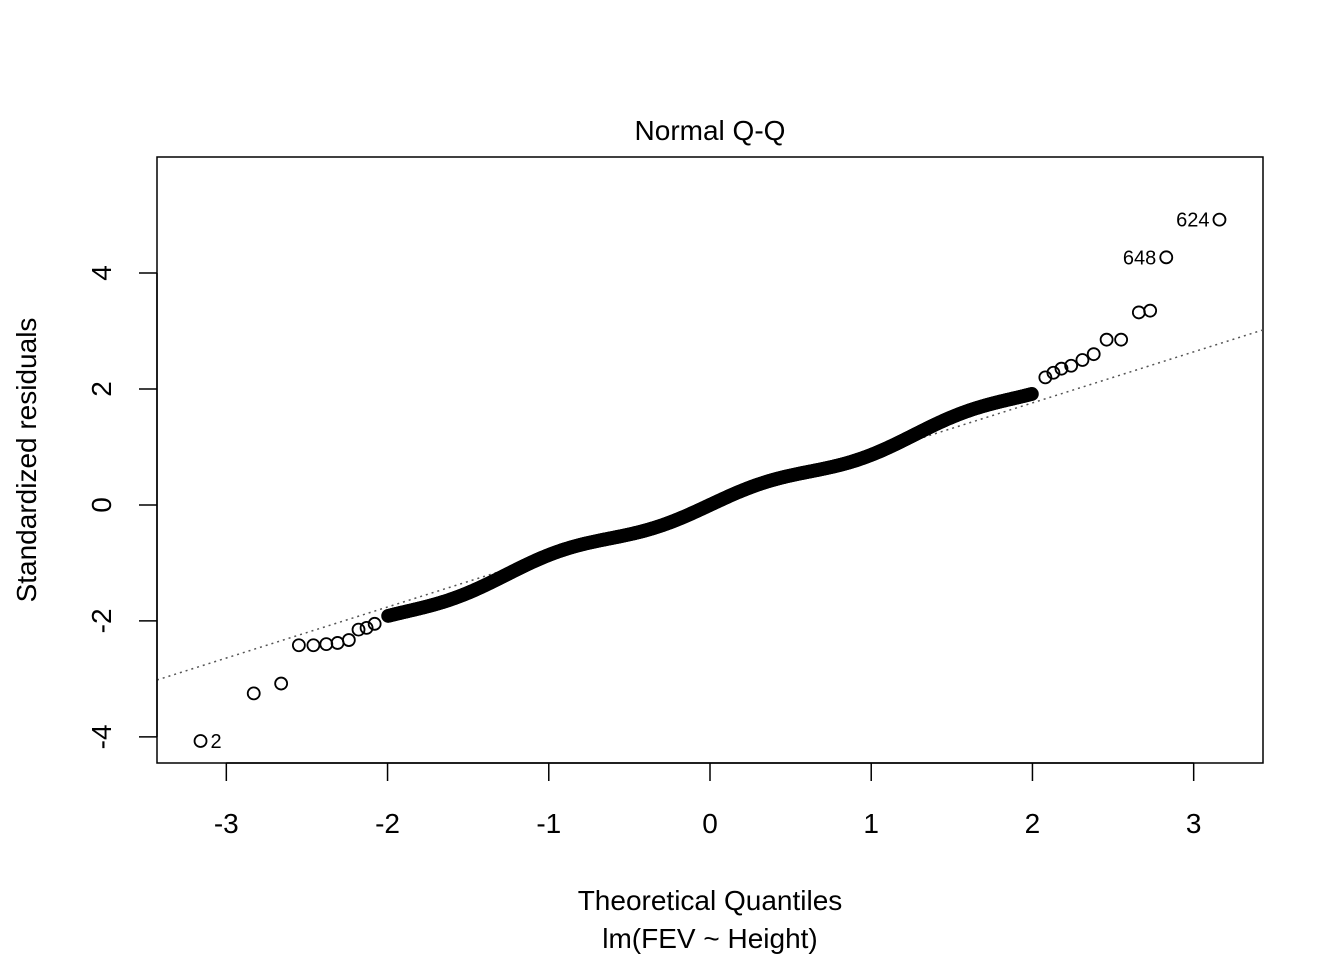 The width and height of the screenshot is (1344, 960). Describe the element at coordinates (387, 823) in the screenshot. I see `x-tick-label: -2` at that location.